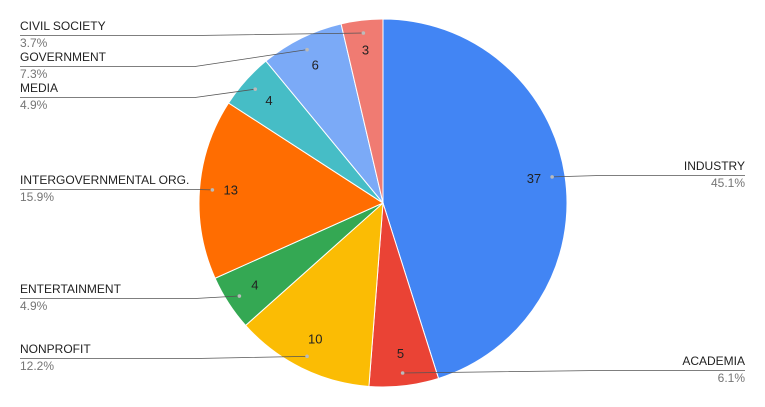 The image size is (765, 407). Describe the element at coordinates (55, 349) in the screenshot. I see `legend-label: NONPROFIT` at that location.